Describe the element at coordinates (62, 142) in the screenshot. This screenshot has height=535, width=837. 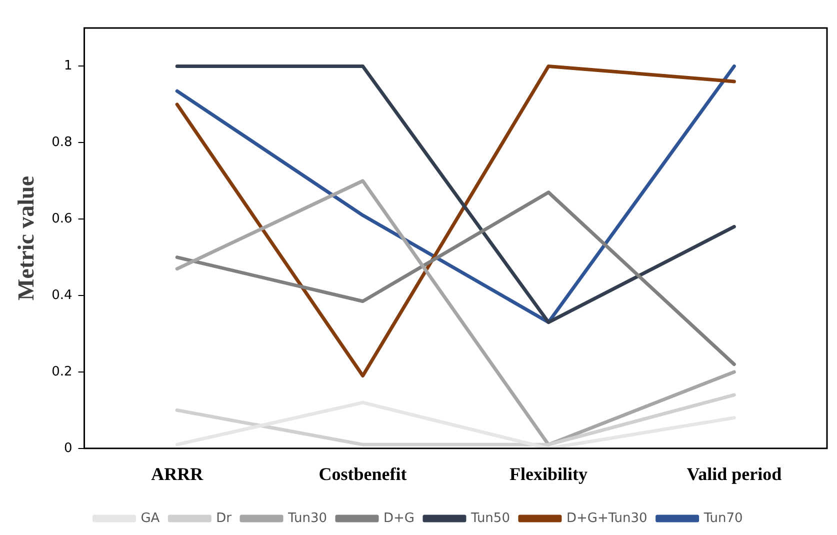
I see `y-tick-label: 0.8` at that location.